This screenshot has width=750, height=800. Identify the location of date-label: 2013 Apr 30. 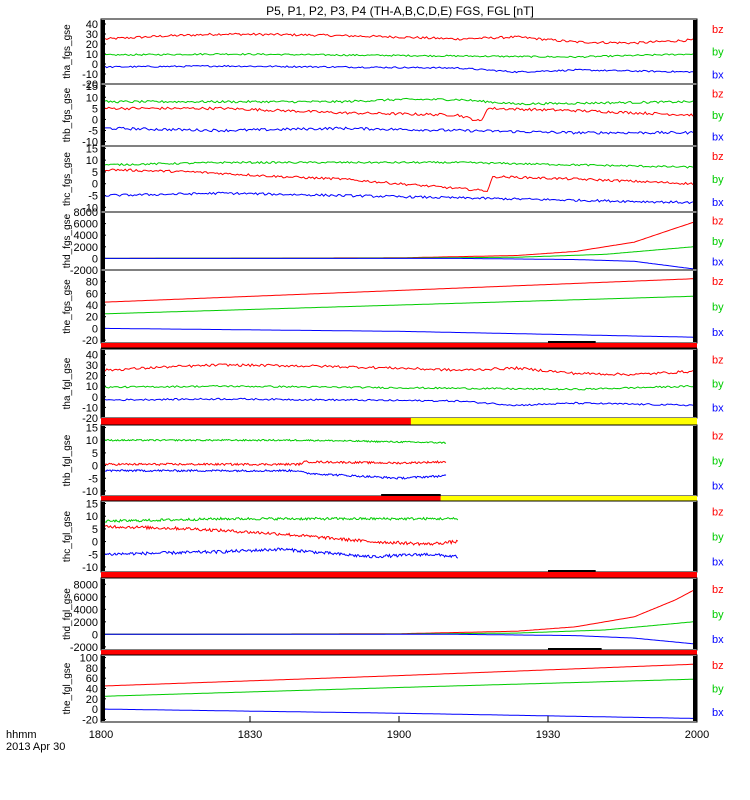
(35, 747).